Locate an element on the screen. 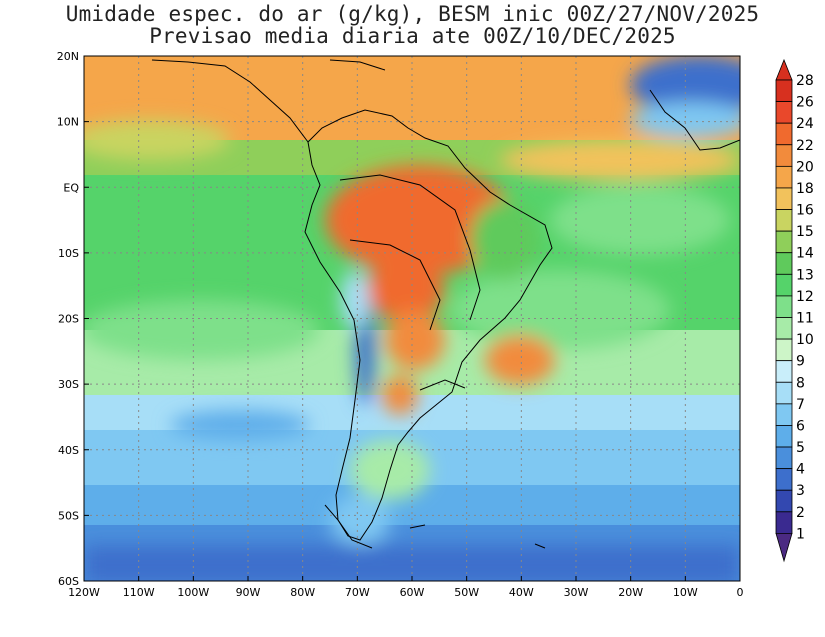  colorbar-label: 5 is located at coordinates (800, 448).